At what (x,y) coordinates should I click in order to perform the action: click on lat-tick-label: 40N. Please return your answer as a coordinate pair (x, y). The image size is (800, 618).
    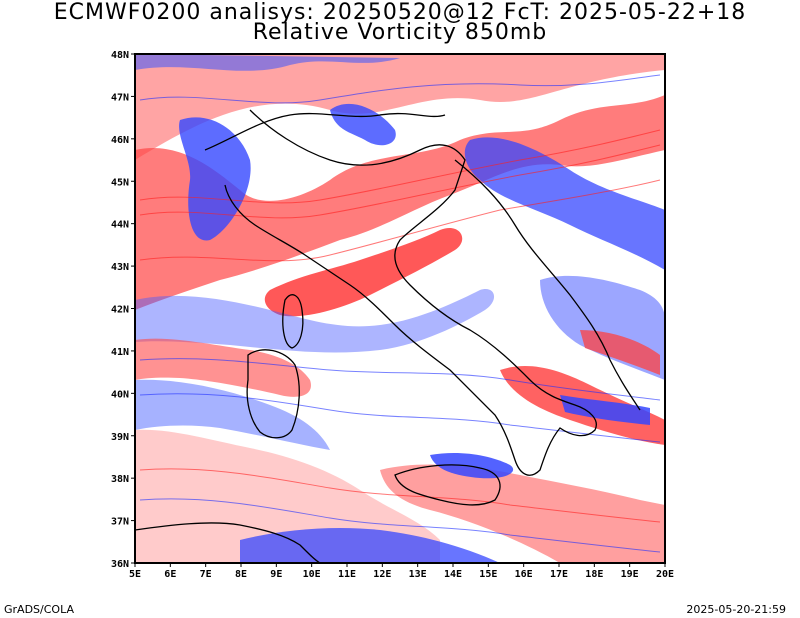
    Looking at the image, I should click on (120, 394).